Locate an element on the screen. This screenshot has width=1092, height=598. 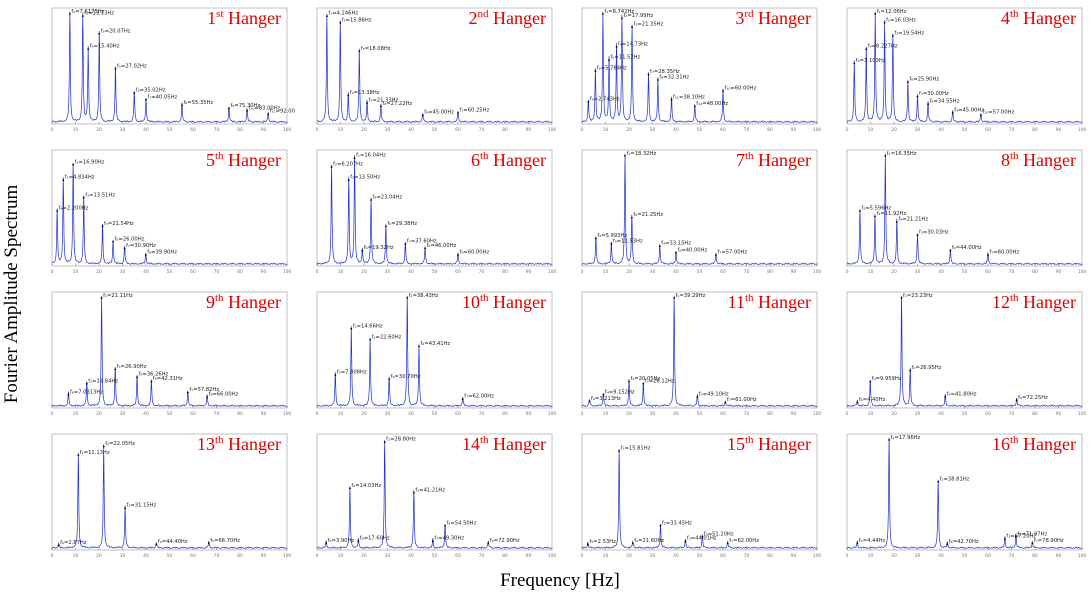
peak-label: f₅=66.70Hz is located at coordinates (225, 541).